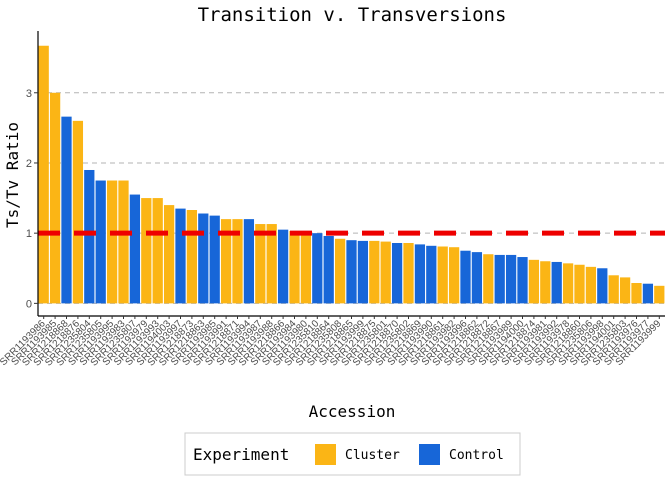 This screenshot has width=672, height=480. Describe the element at coordinates (12, 175) in the screenshot. I see `y-axis-title: Ts/Tv Ratio` at that location.